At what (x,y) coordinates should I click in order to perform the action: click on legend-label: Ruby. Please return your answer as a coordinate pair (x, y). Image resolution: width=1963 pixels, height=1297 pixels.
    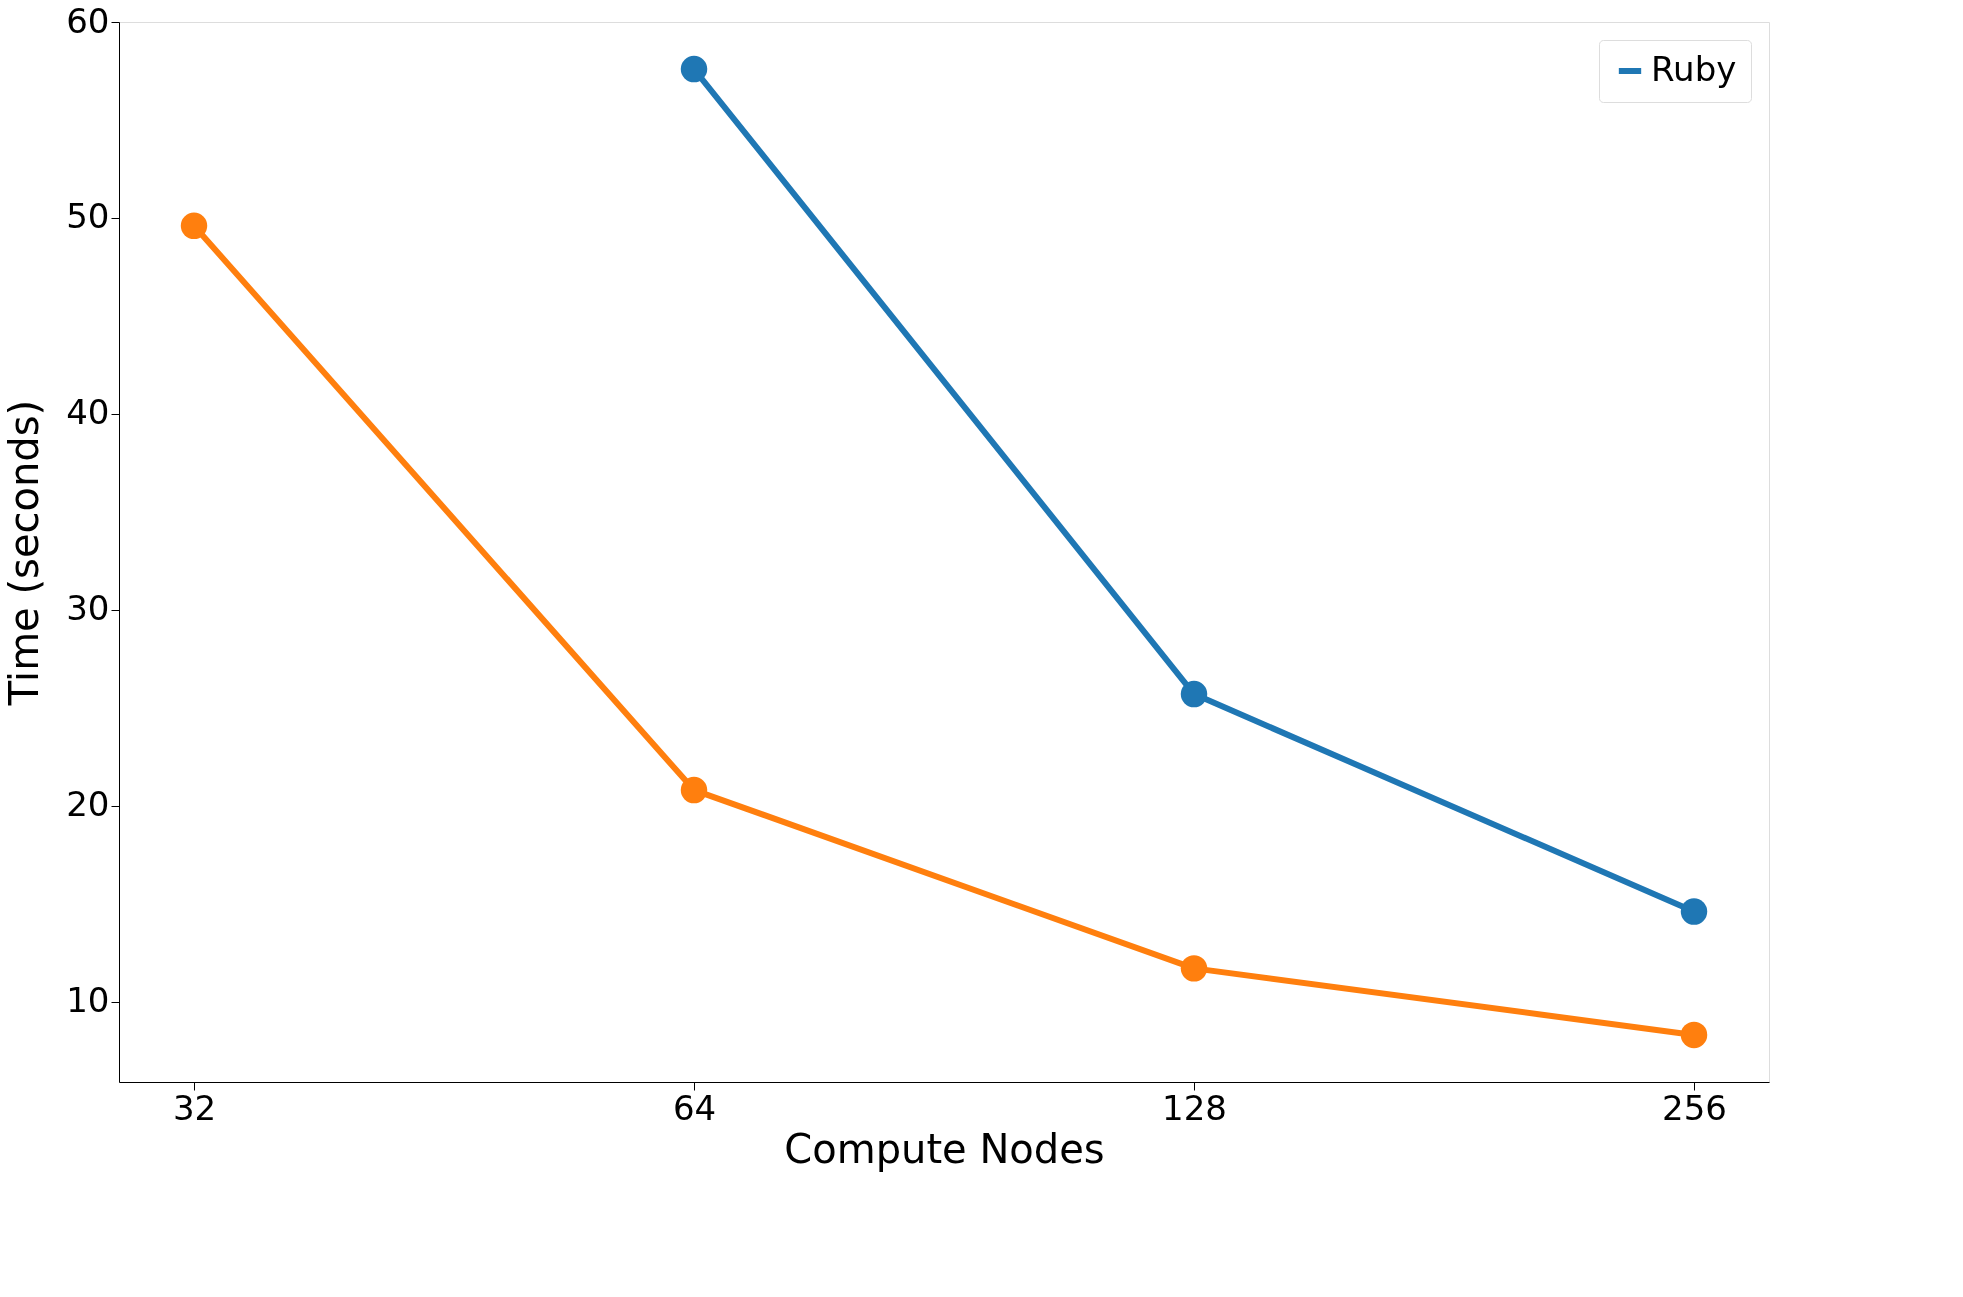
    Looking at the image, I should click on (1694, 69).